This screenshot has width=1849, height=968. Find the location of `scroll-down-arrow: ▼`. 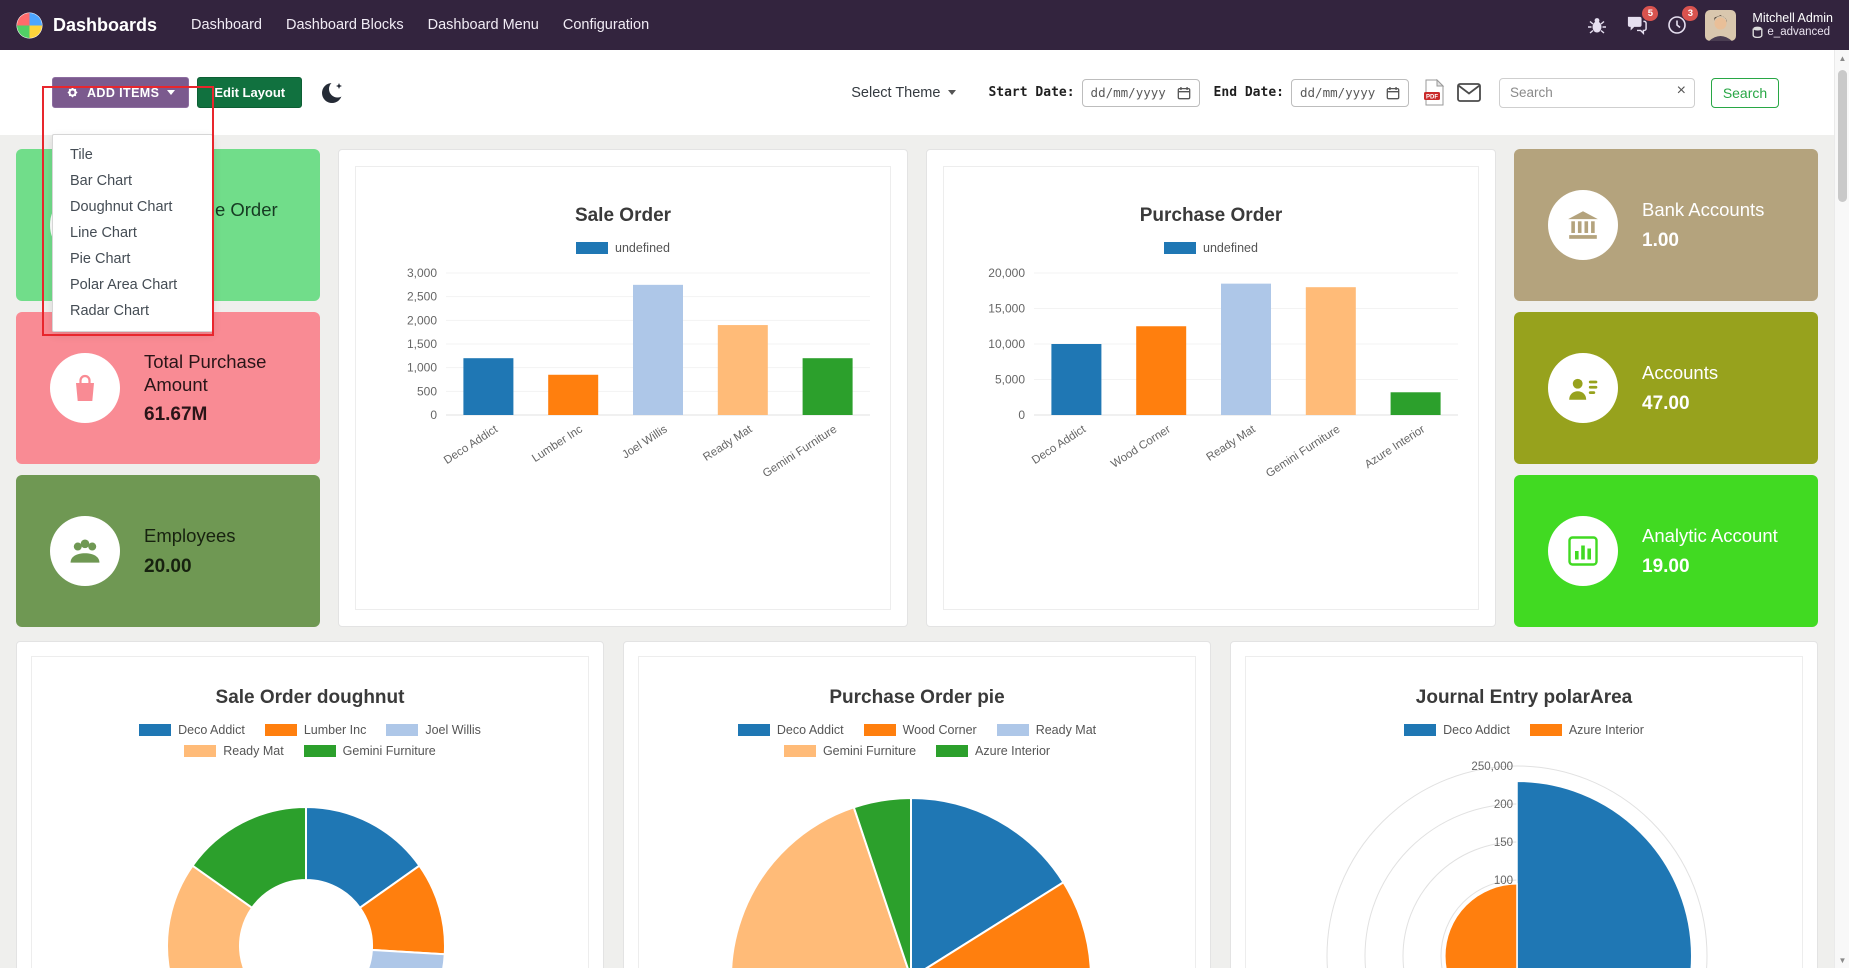

scroll-down-arrow: ▼ is located at coordinates (1842, 960).